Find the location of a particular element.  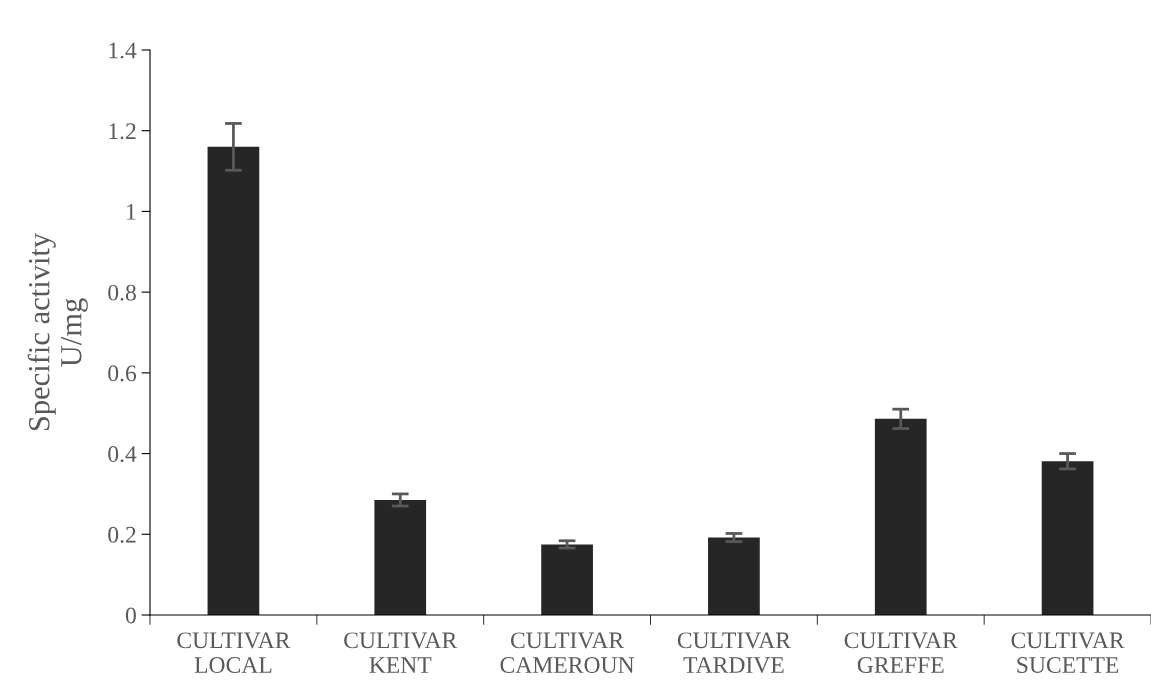

x-tick-label: CULTIVAR LOCAL is located at coordinates (234, 652).